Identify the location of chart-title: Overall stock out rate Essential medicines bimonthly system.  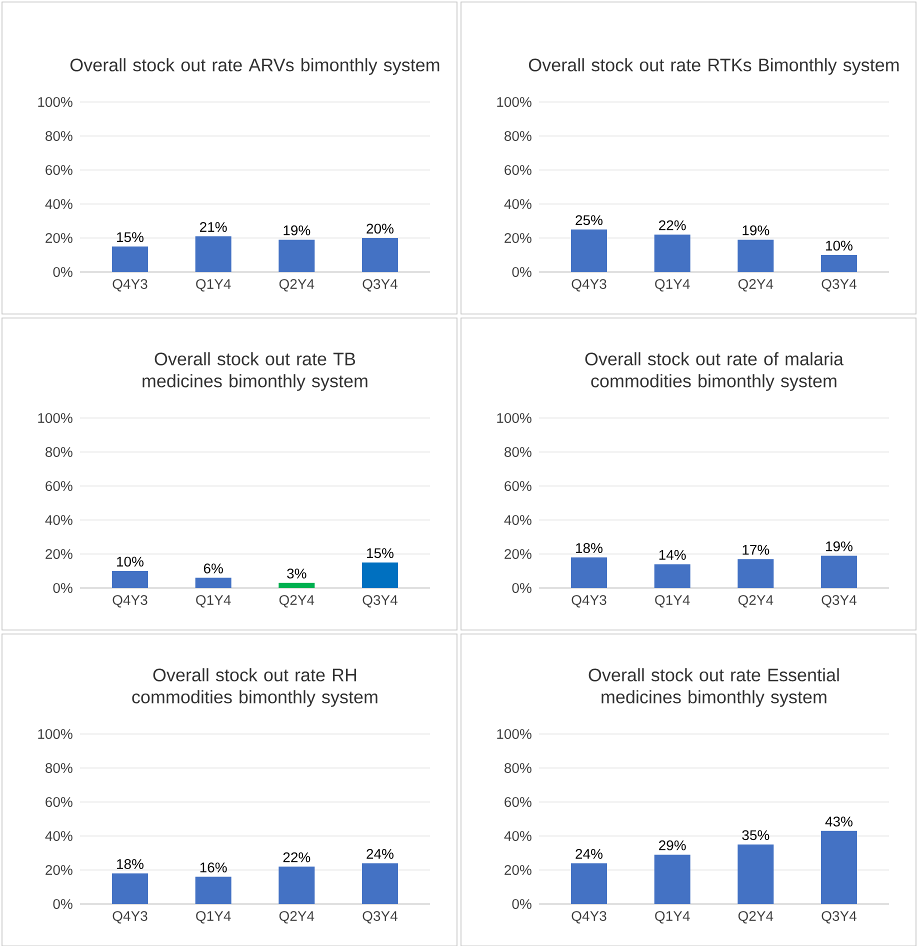
(713, 687).